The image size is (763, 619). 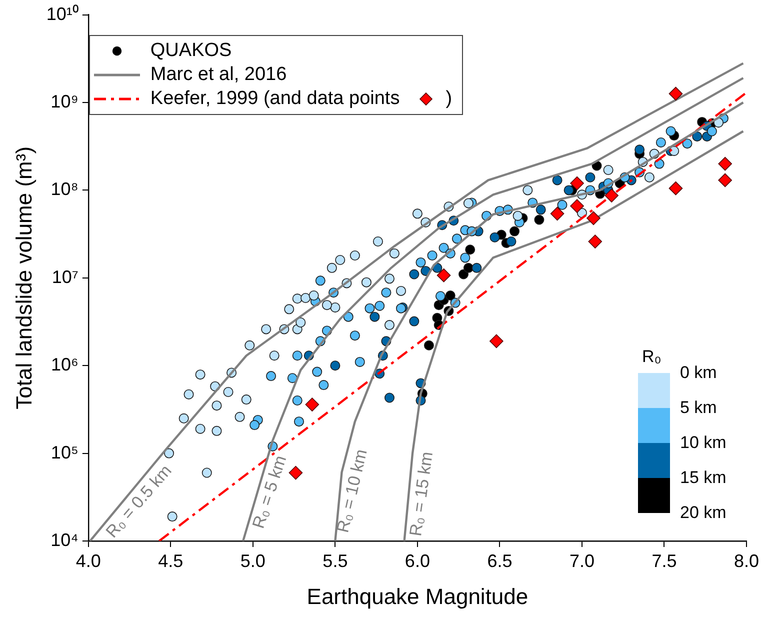 I want to click on annotation: R₀ = 10 km, so click(x=352, y=490).